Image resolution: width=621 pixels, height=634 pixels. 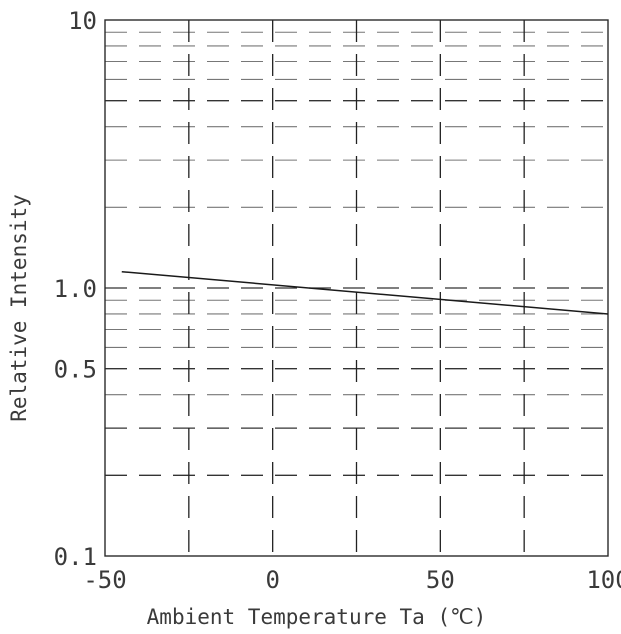 What do you see at coordinates (272, 580) in the screenshot?
I see `x-tick-label: 0` at bounding box center [272, 580].